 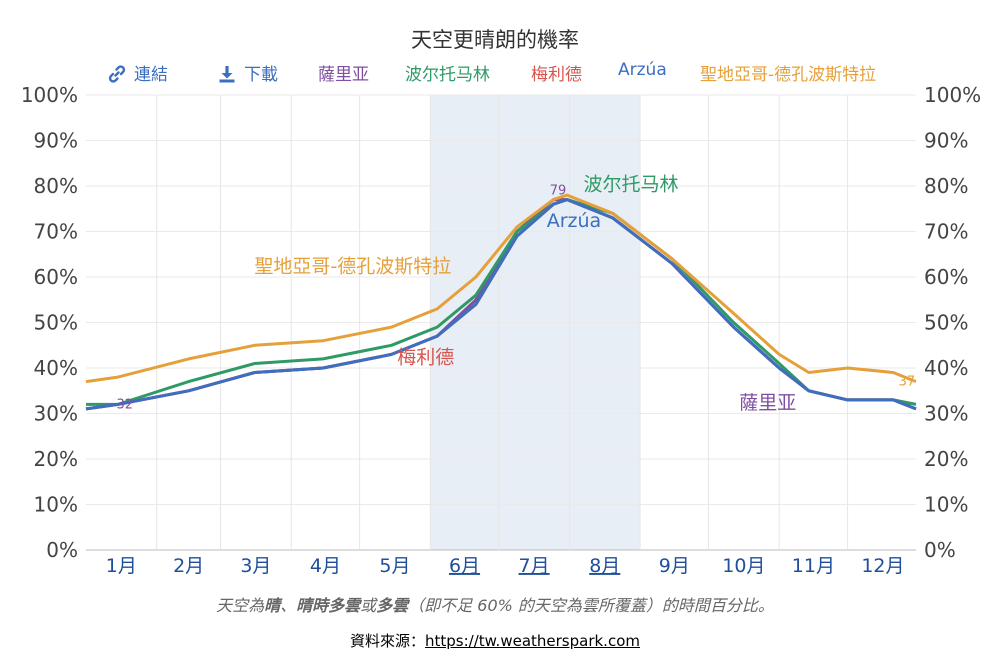 What do you see at coordinates (343, 75) in the screenshot?
I see `legend-series-sarria: 薩里亚` at bounding box center [343, 75].